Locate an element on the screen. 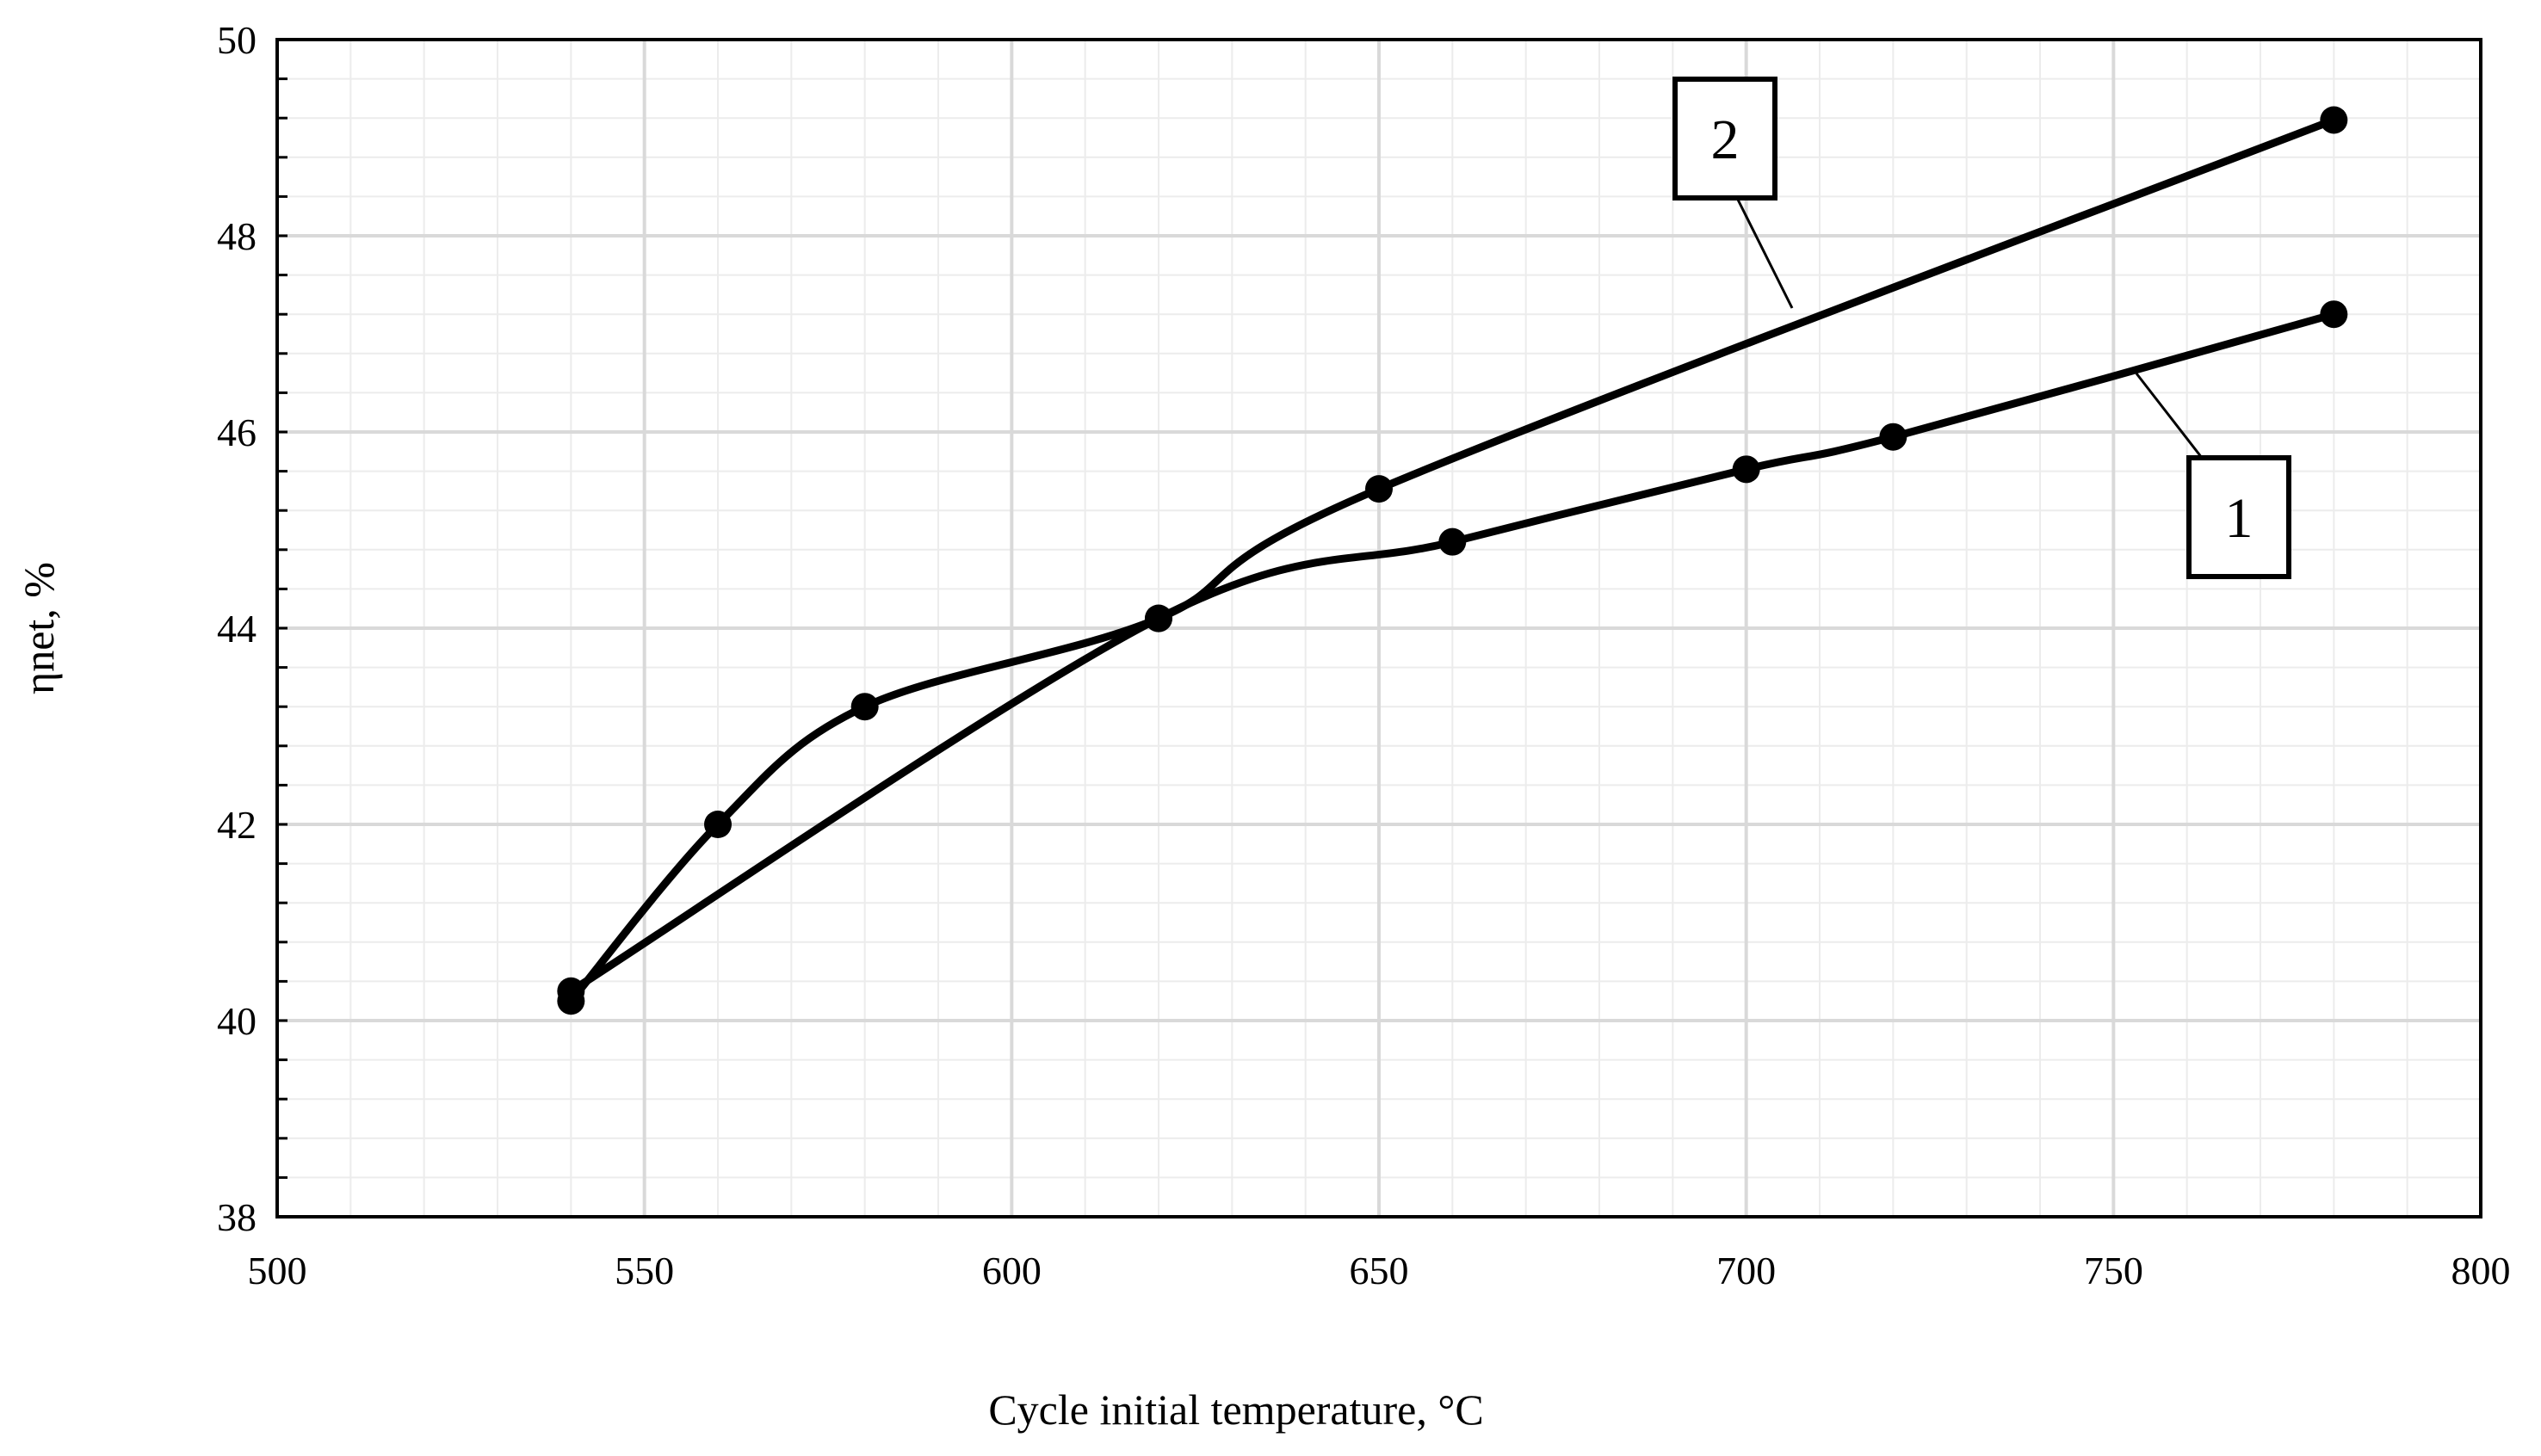 The height and width of the screenshot is (1456, 2541). x-tick-label: 800 is located at coordinates (2481, 1271).